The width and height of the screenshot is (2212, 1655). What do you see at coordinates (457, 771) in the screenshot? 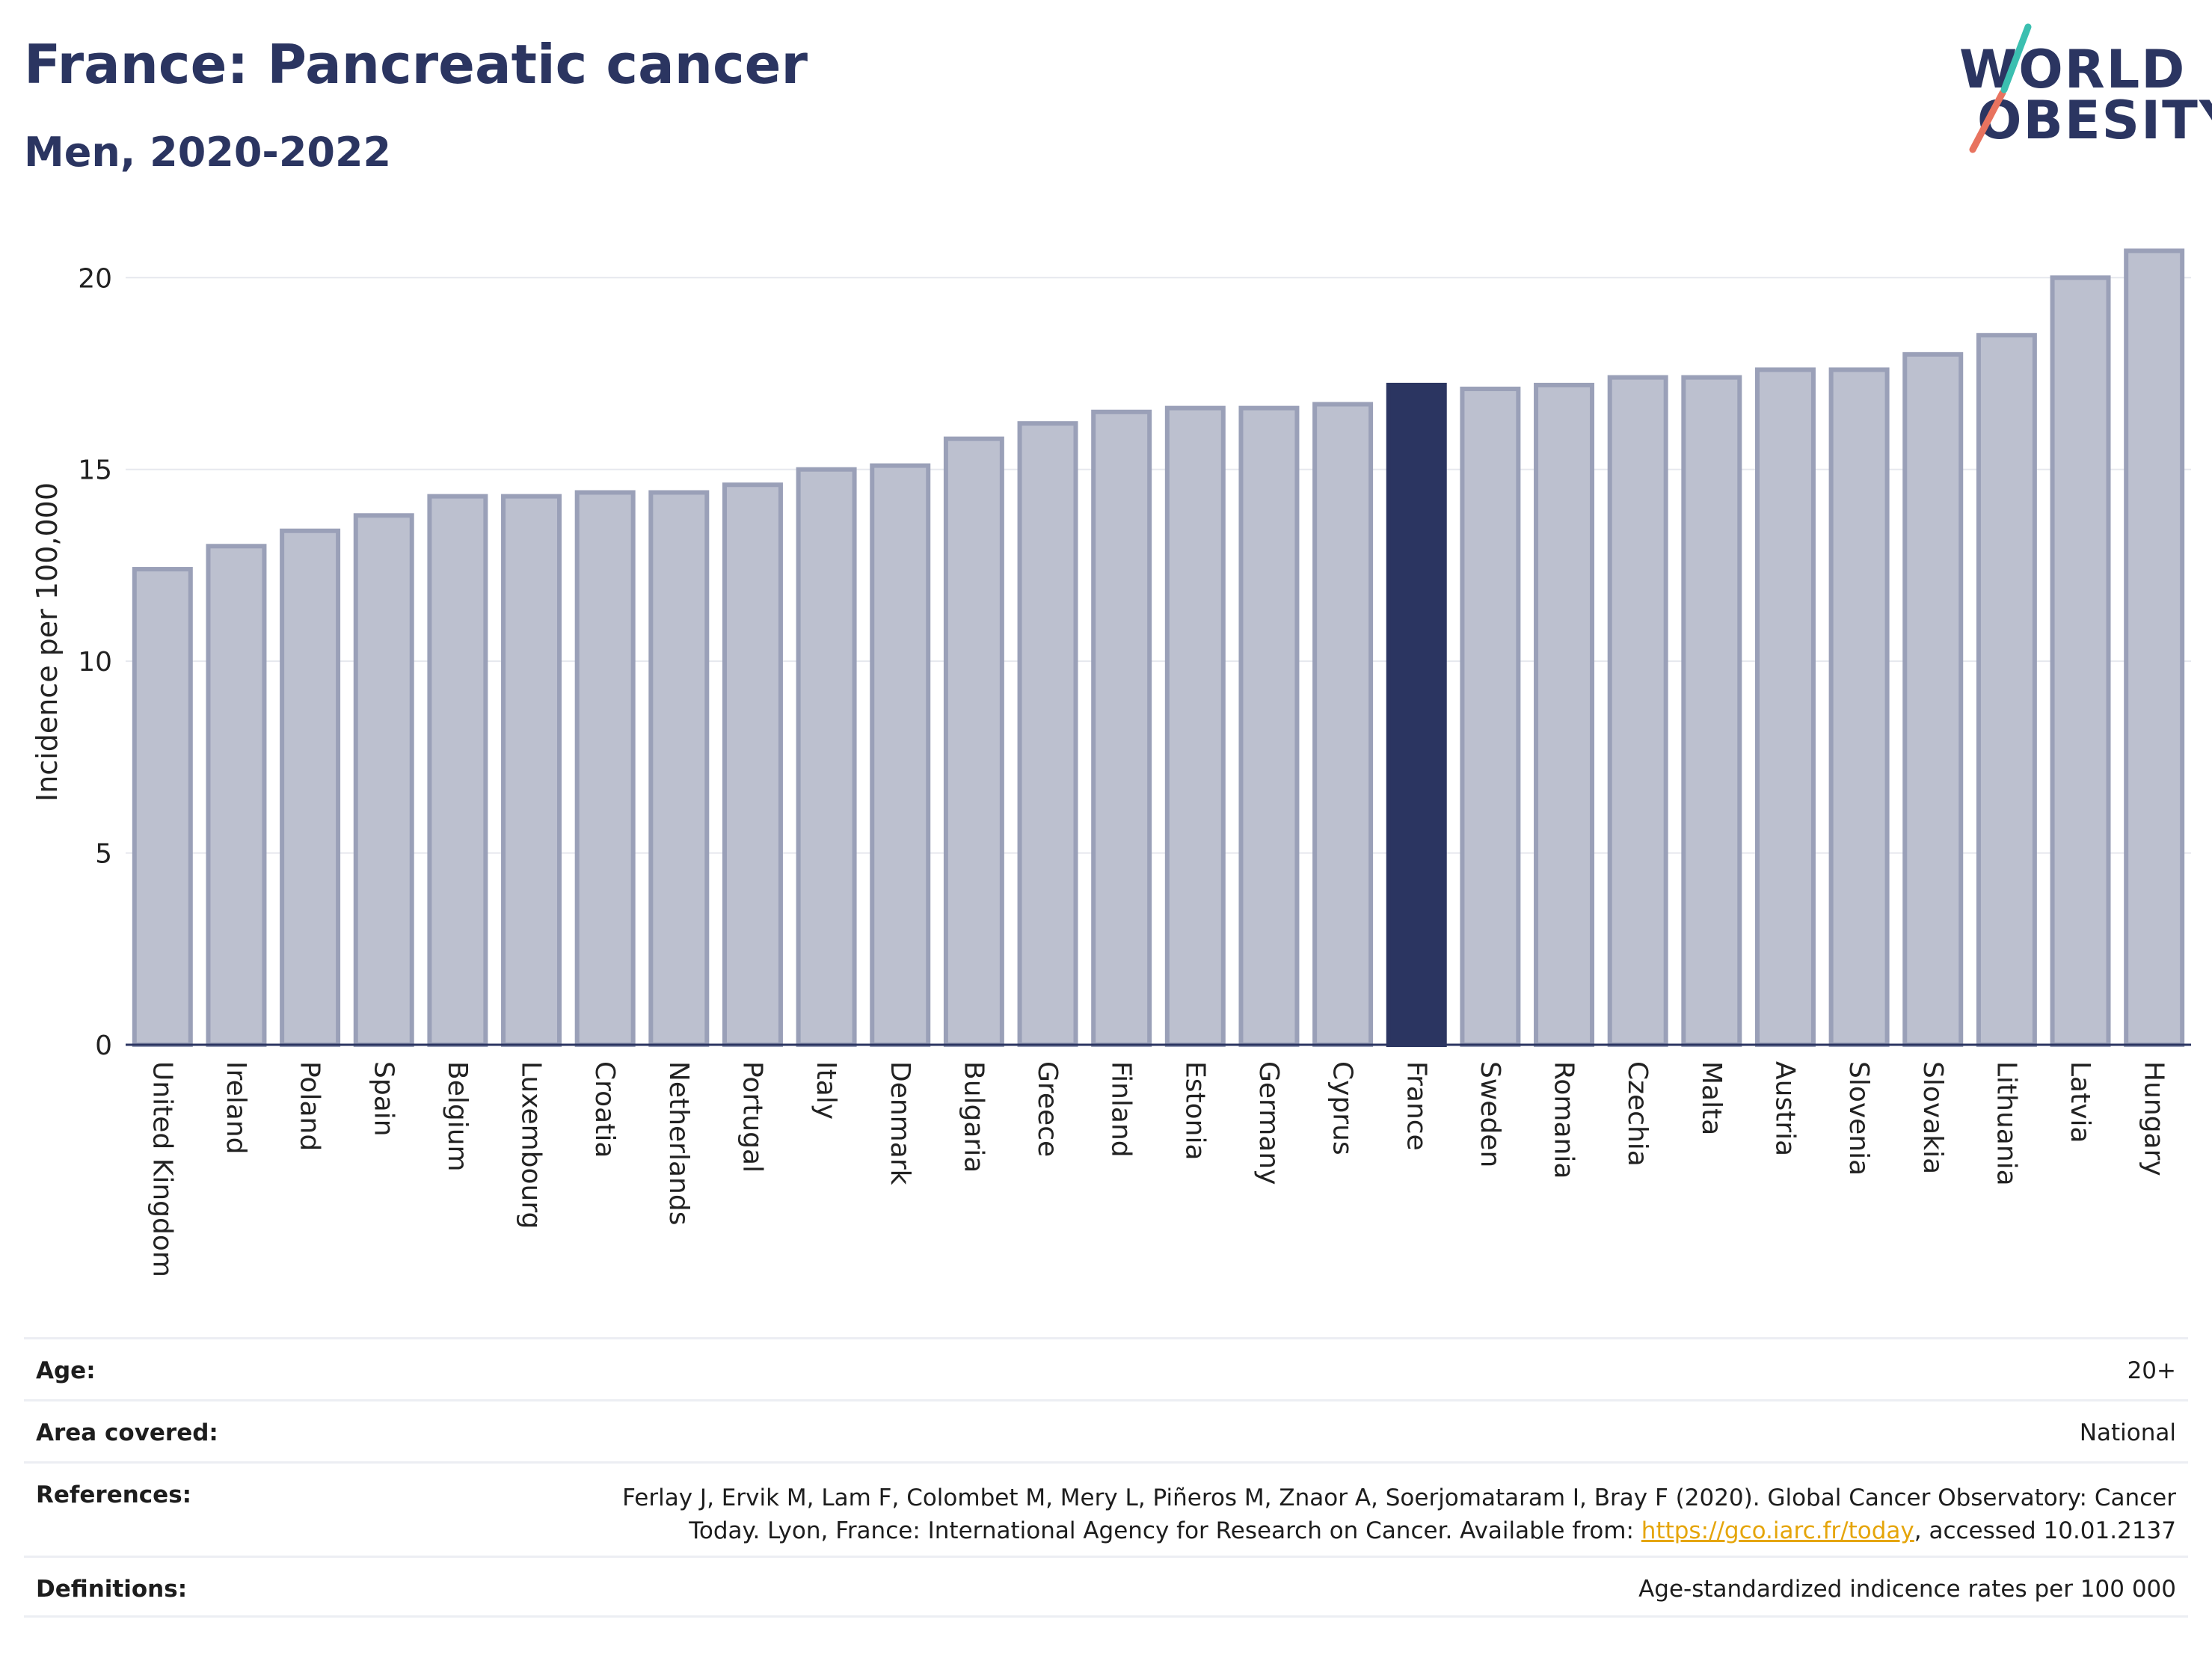
I see `bar-belgium` at bounding box center [457, 771].